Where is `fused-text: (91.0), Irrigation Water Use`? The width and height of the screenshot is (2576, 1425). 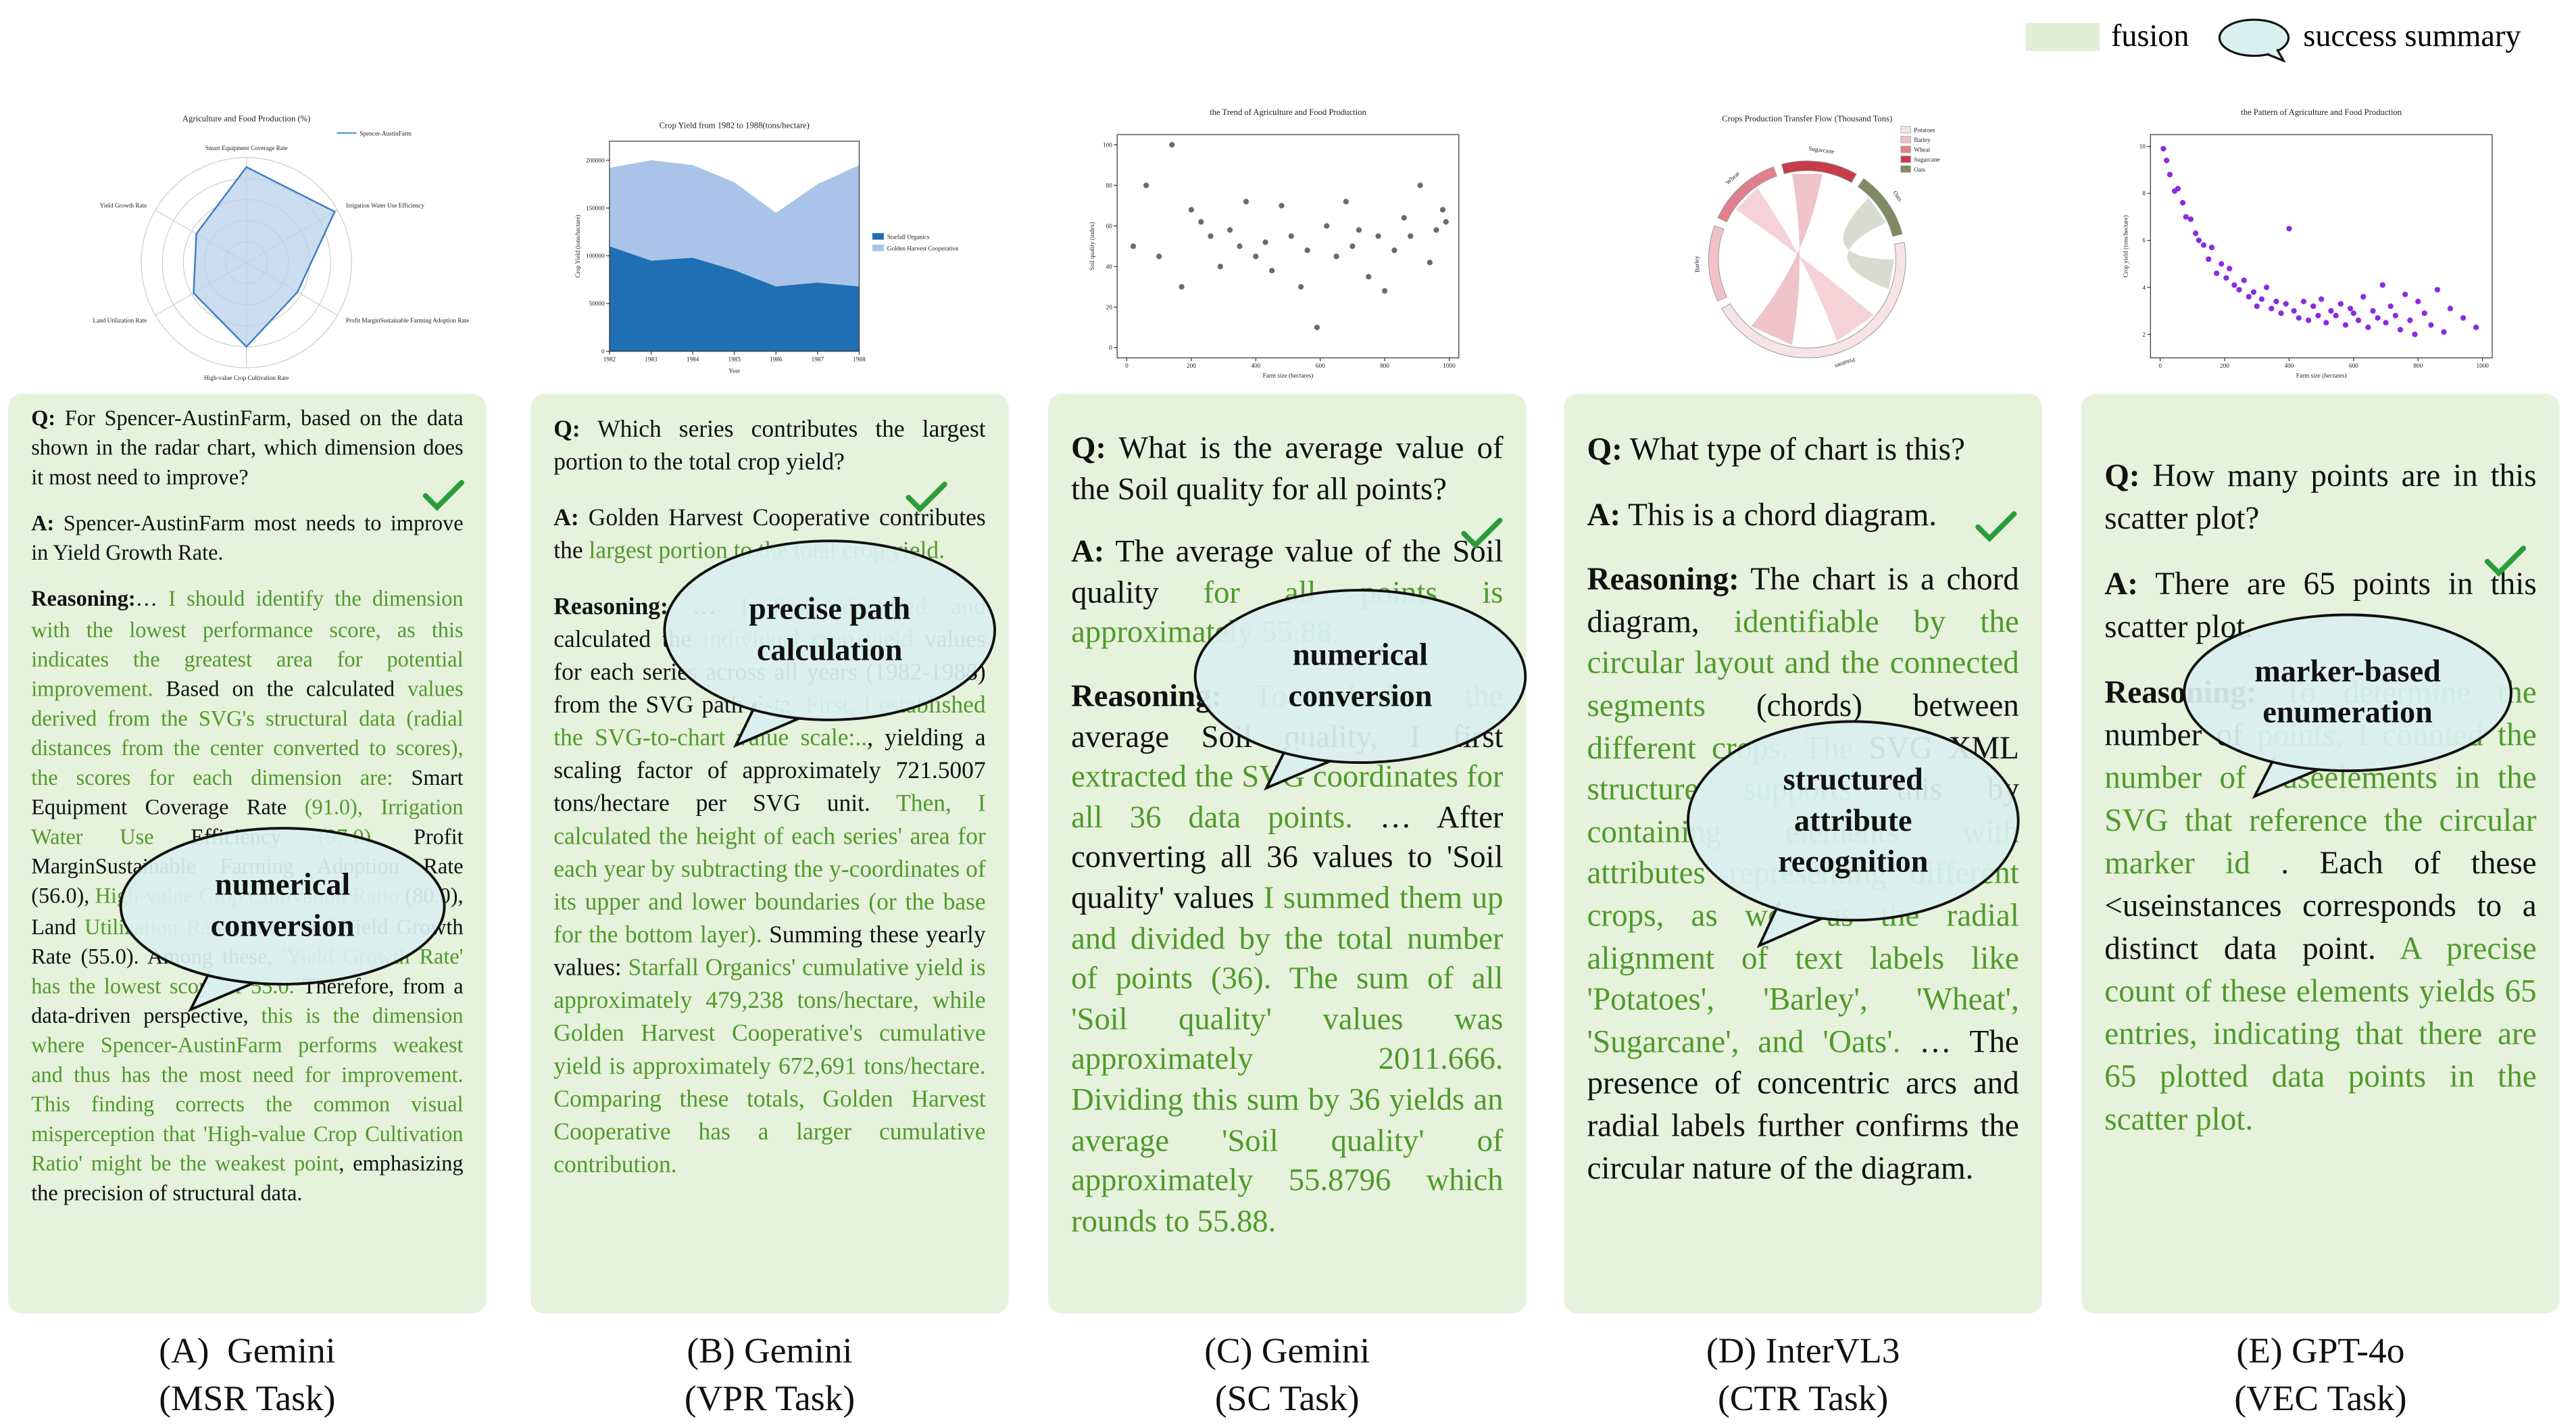 fused-text: (91.0), Irrigation Water Use is located at coordinates (247, 822).